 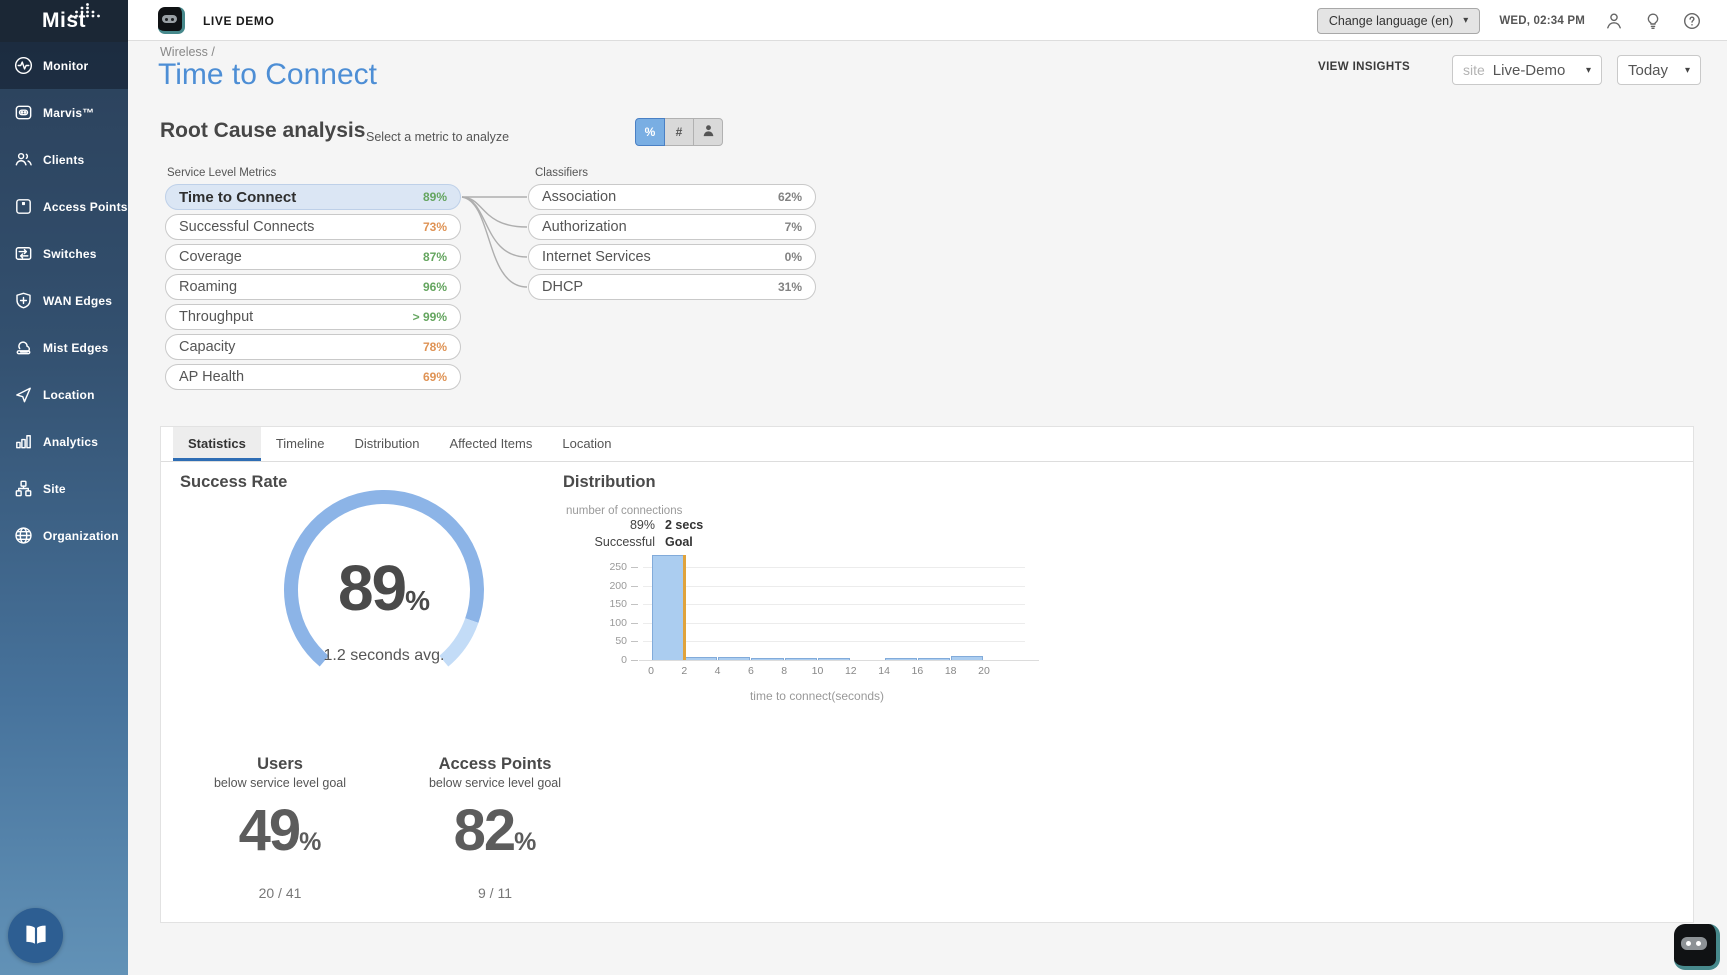 I want to click on x-tick-label: 20, so click(x=984, y=671).